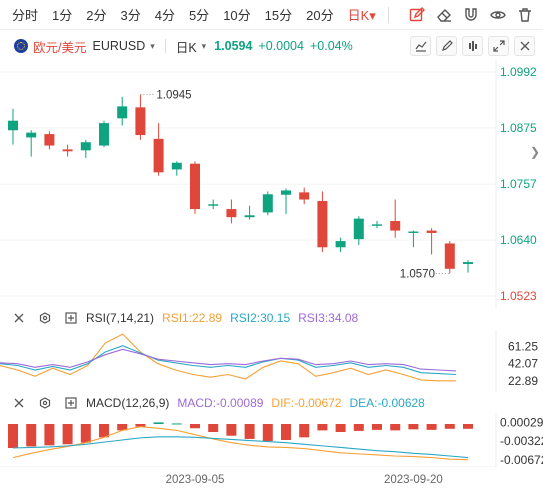 This screenshot has height=492, width=543. What do you see at coordinates (523, 346) in the screenshot?
I see `rsi-tick-label: 61.25` at bounding box center [523, 346].